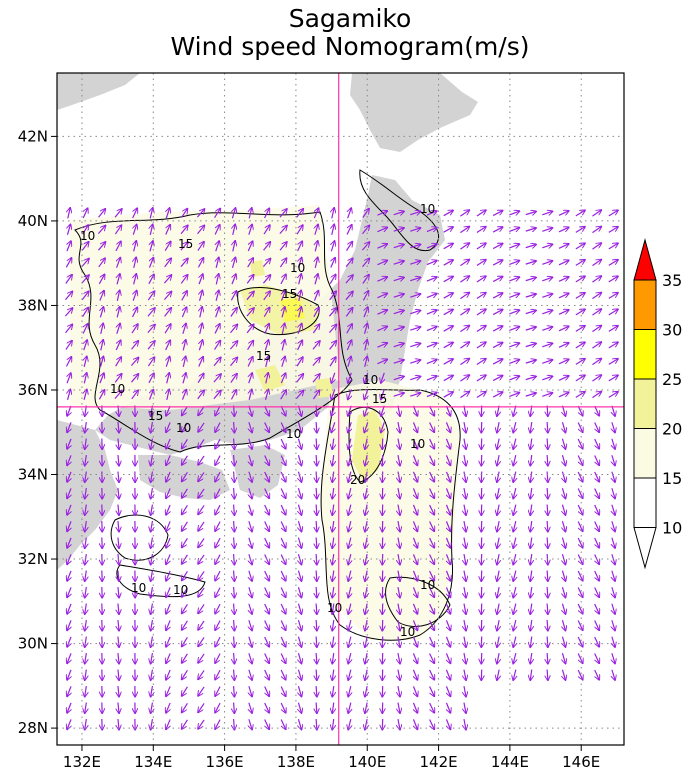  What do you see at coordinates (645, 453) in the screenshot?
I see `colorbar-segment` at bounding box center [645, 453].